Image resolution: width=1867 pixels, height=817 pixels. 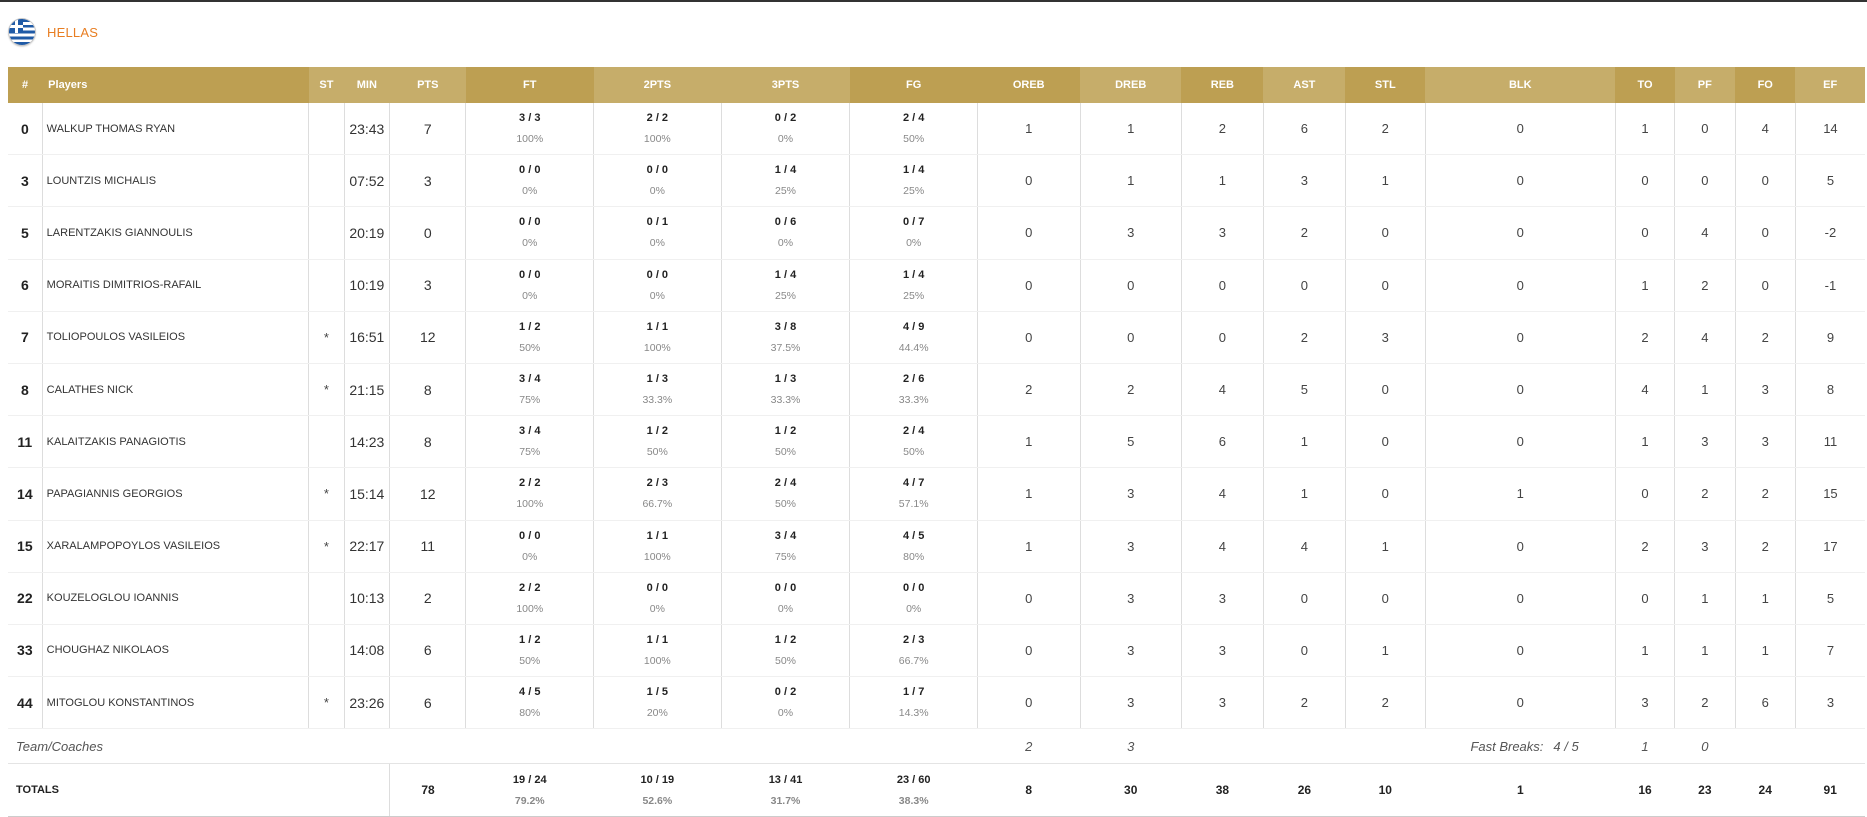 What do you see at coordinates (657, 800) in the screenshot?
I see `totals-2pts-pct: 52.6%` at bounding box center [657, 800].